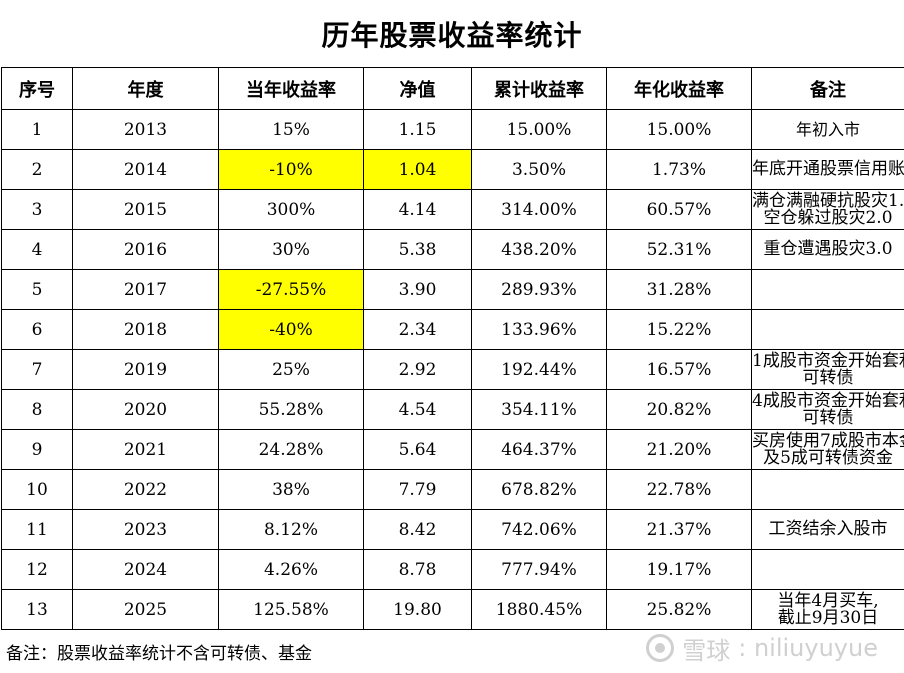  Describe the element at coordinates (37, 88) in the screenshot. I see `header-index: 序号` at that location.